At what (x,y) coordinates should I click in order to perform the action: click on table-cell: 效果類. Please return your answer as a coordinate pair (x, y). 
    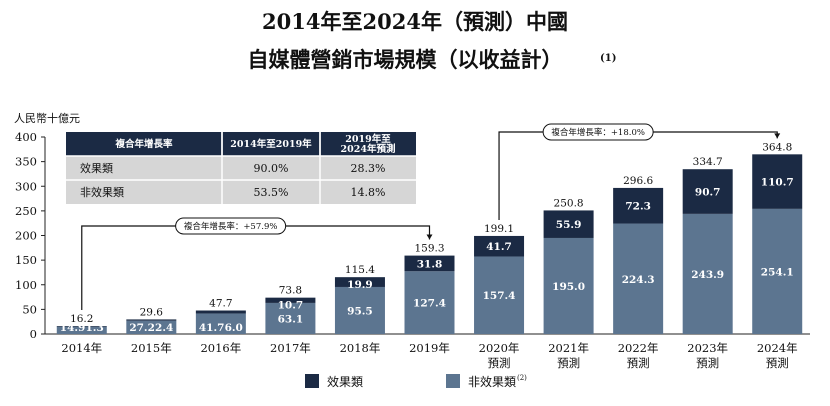
    Looking at the image, I should click on (96, 168).